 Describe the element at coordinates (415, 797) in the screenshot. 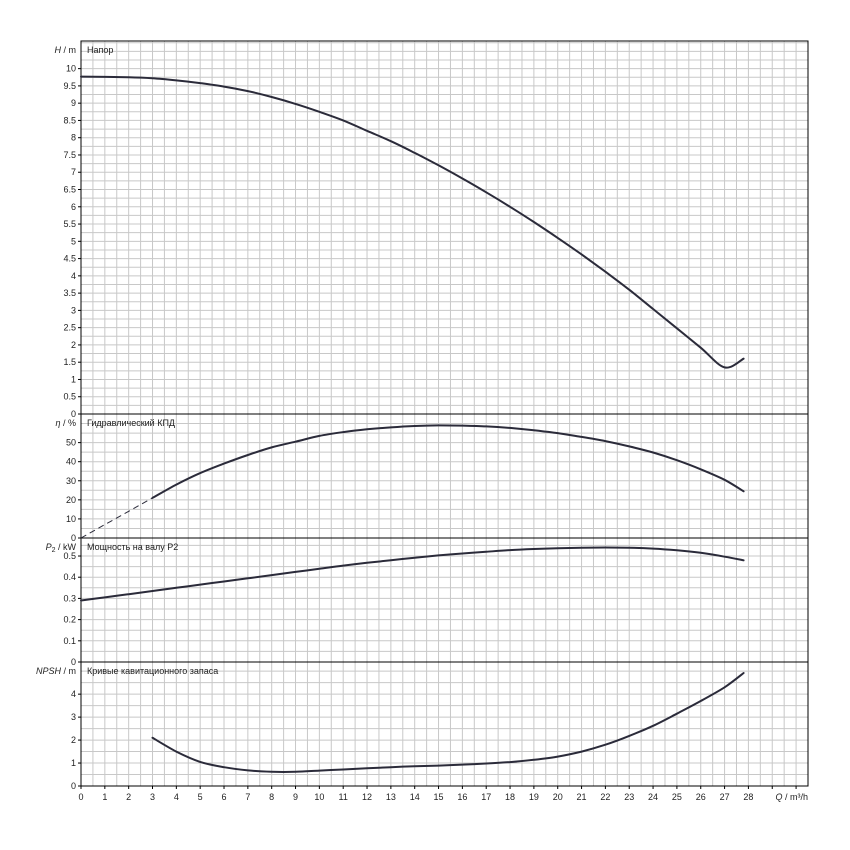

I see `x-tick-label: 14` at that location.